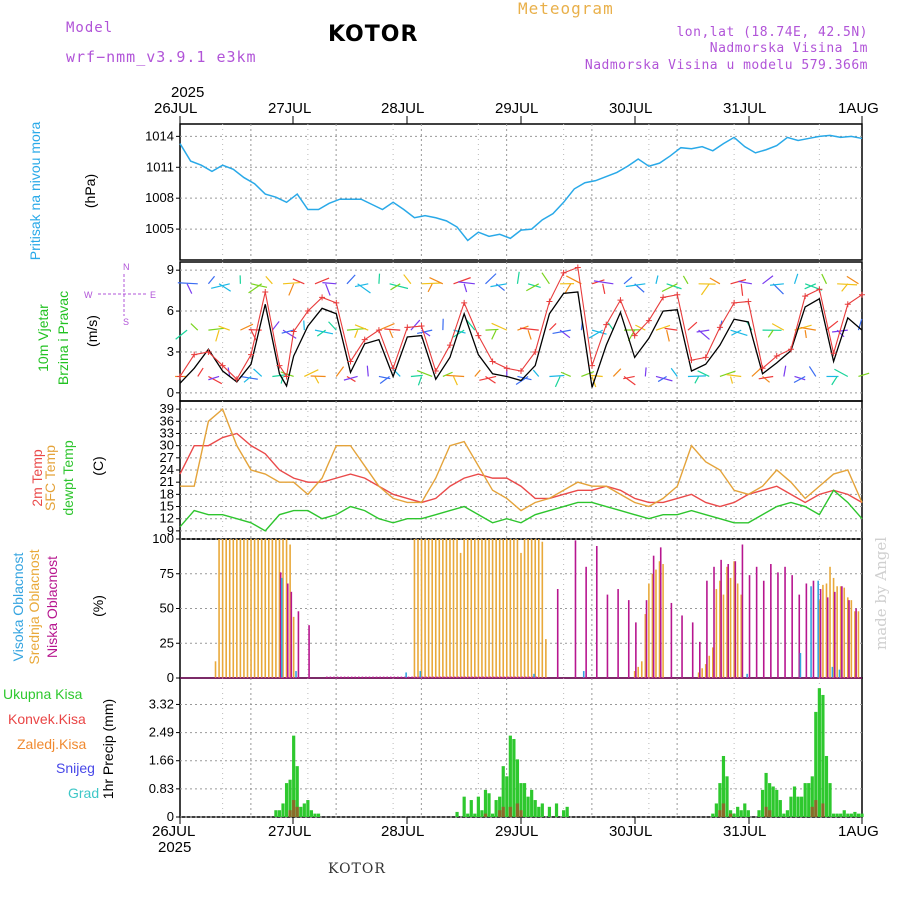 Image resolution: width=900 pixels, height=900 pixels. Describe the element at coordinates (167, 445) in the screenshot. I see `temperature-ytick-label: 30` at that location.